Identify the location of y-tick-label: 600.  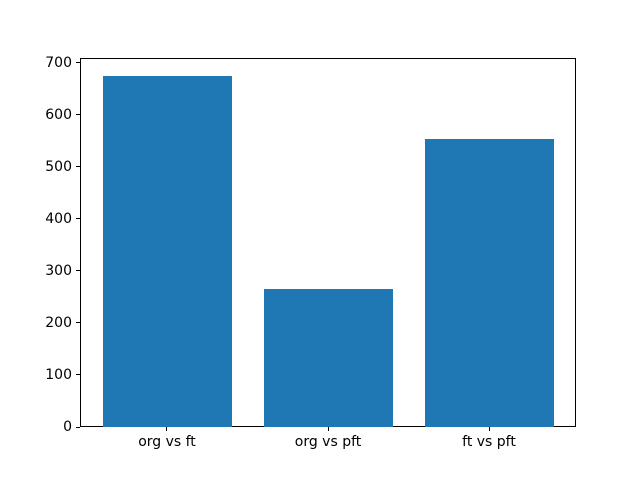
(58, 115).